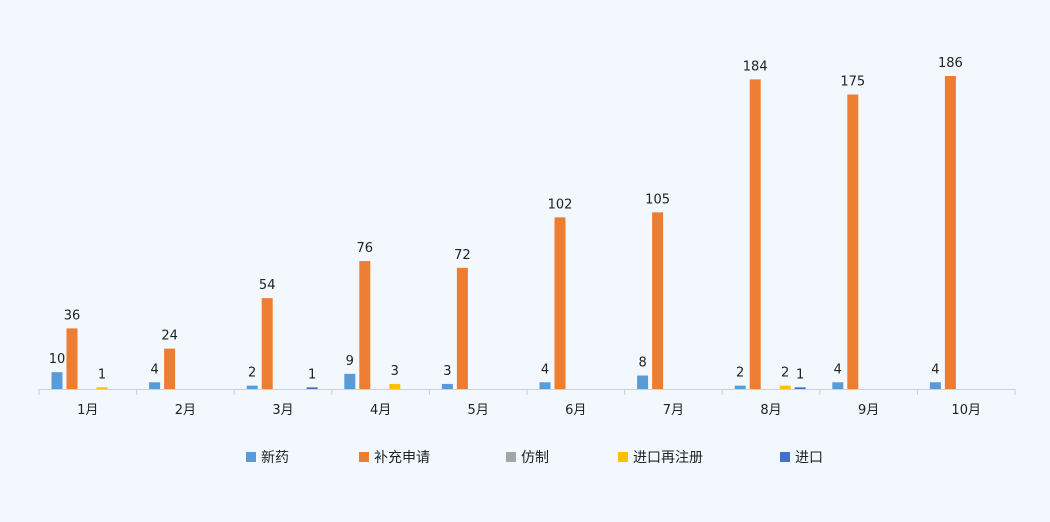 Image resolution: width=1050 pixels, height=522 pixels. Describe the element at coordinates (935, 385) in the screenshot. I see `bar-新药-10月` at that location.